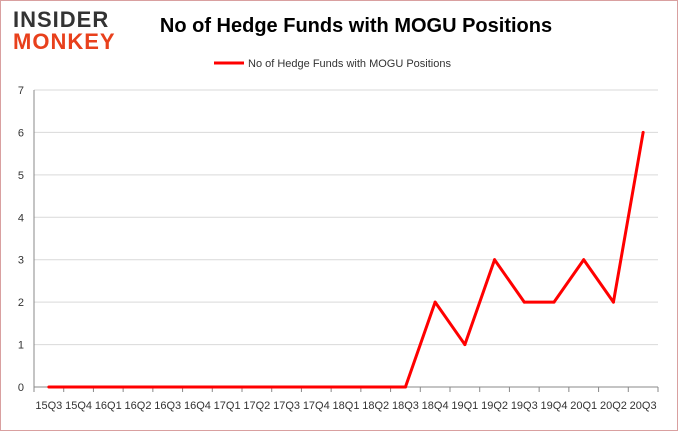 The width and height of the screenshot is (678, 432). I want to click on x-tick-label: 16Q3, so click(167, 406).